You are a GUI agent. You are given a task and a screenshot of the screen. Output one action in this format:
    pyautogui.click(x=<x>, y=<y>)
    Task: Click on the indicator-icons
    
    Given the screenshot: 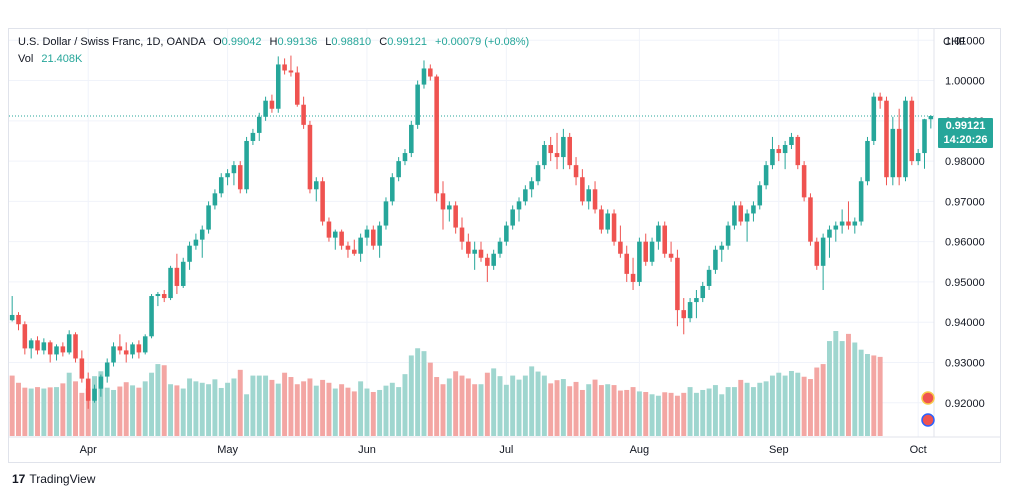 What is the action you would take?
    pyautogui.click(x=928, y=409)
    